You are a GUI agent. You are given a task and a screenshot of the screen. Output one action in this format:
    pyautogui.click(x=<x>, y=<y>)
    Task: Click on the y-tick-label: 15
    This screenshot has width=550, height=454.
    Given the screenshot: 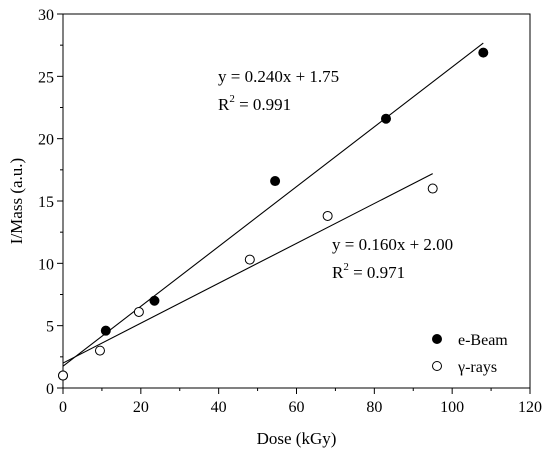 What is the action you would take?
    pyautogui.click(x=46, y=202)
    